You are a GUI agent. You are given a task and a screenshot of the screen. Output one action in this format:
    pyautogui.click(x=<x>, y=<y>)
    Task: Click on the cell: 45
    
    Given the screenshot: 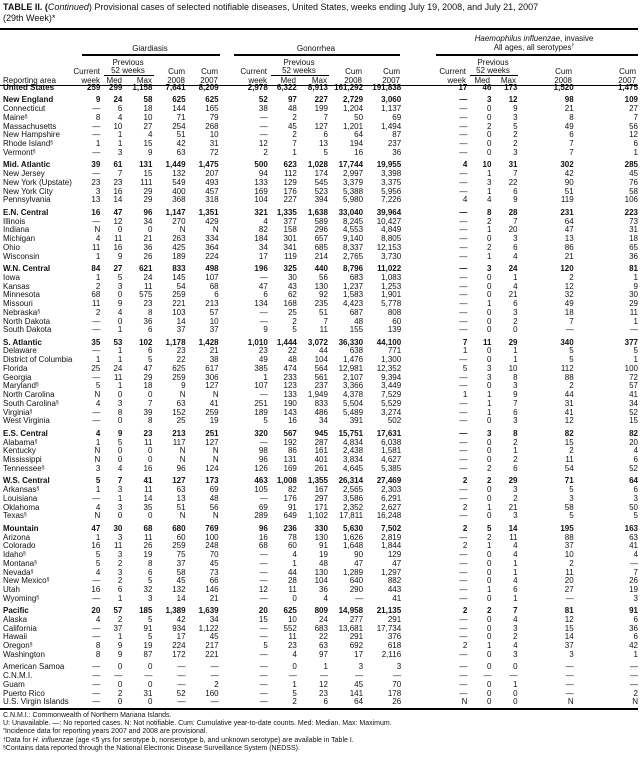 What is the action you would take?
    pyautogui.click(x=359, y=684)
    